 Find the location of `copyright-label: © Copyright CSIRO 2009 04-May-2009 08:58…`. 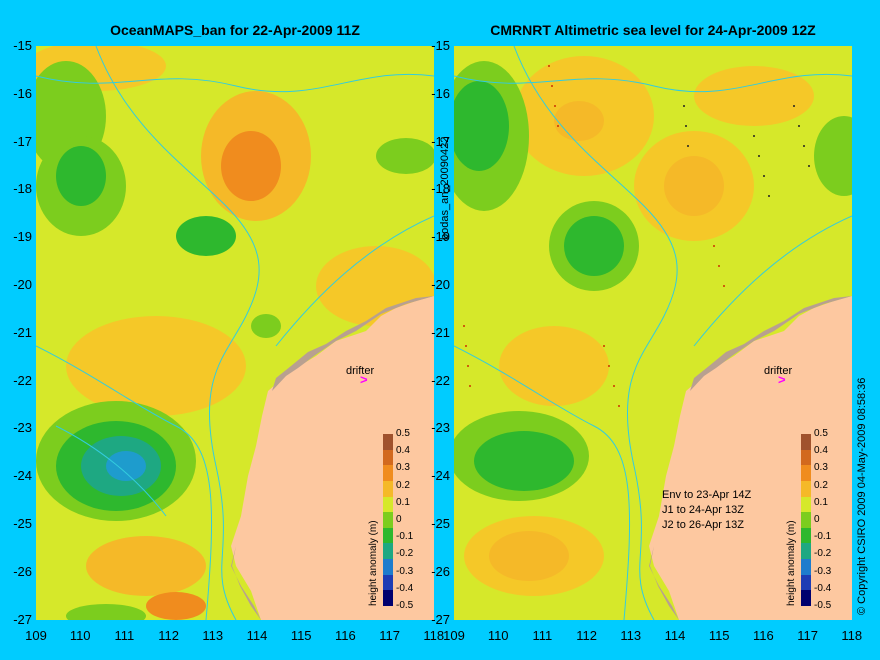

copyright-label: © Copyright CSIRO 2009 04-May-2009 08:58… is located at coordinates (862, 496).